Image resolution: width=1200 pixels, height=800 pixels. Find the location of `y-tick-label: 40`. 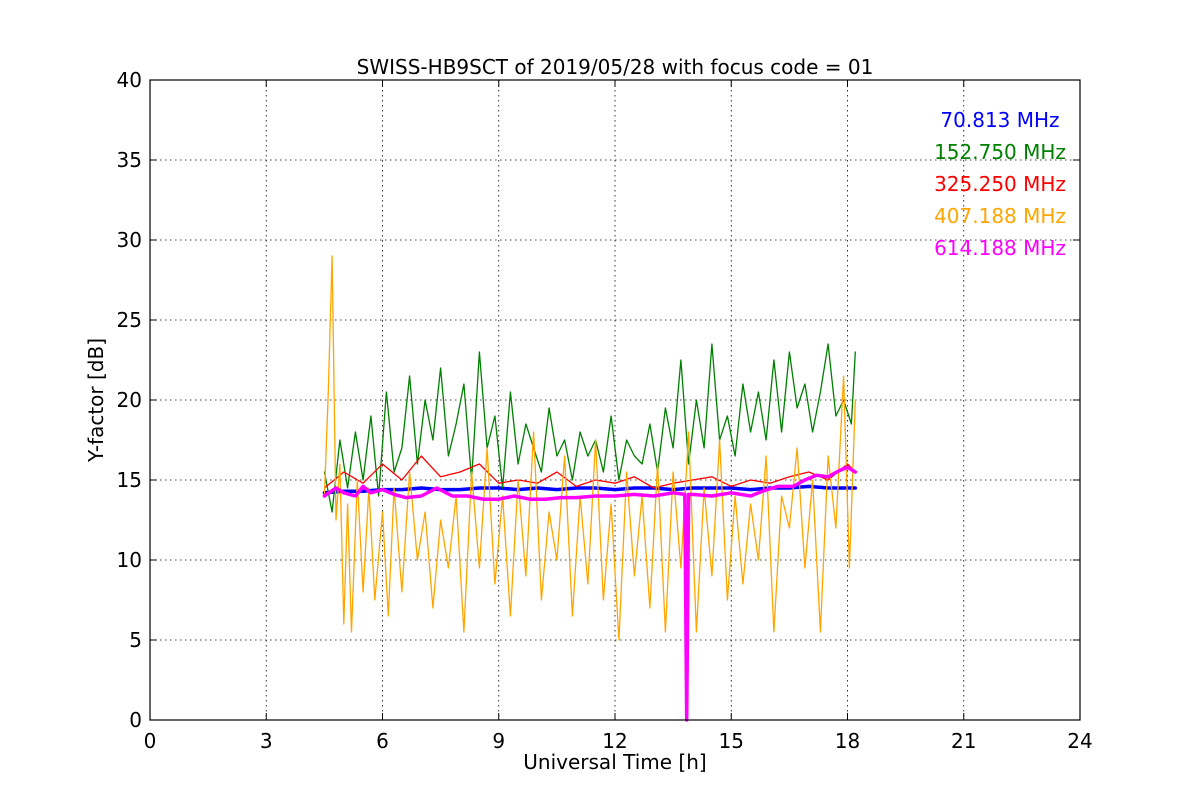

y-tick-label: 40 is located at coordinates (129, 80).